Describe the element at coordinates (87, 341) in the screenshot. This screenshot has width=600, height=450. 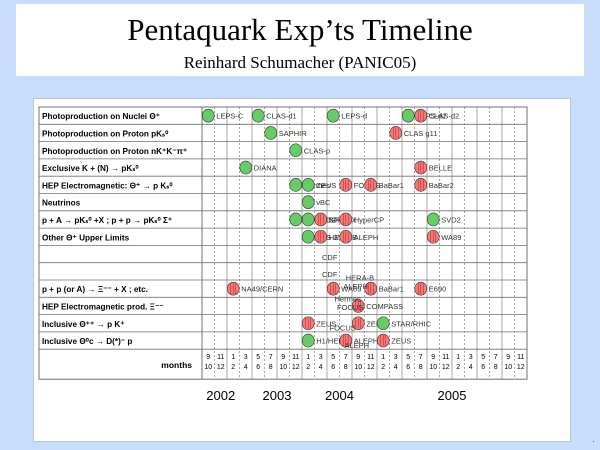
I see `row-label: Inclusive Θ⁰c → D(*)⁻ p` at that location.